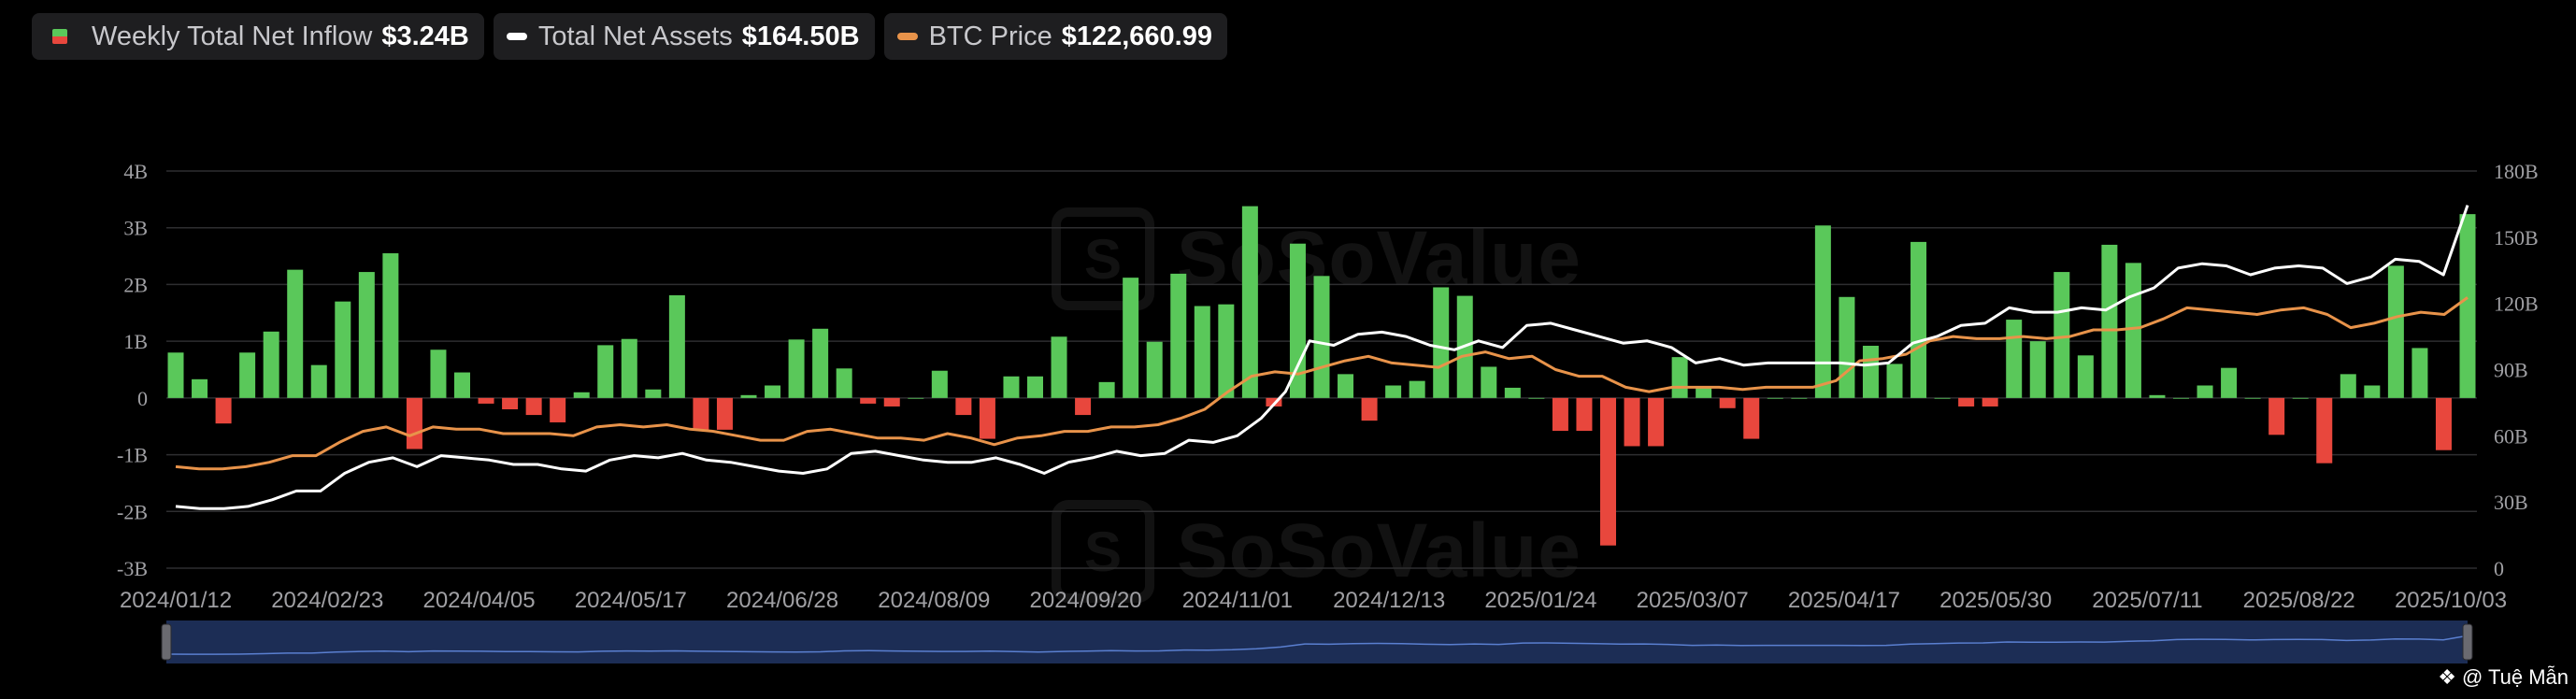 The width and height of the screenshot is (2576, 699). I want to click on legend-value: $164.50B, so click(800, 36).